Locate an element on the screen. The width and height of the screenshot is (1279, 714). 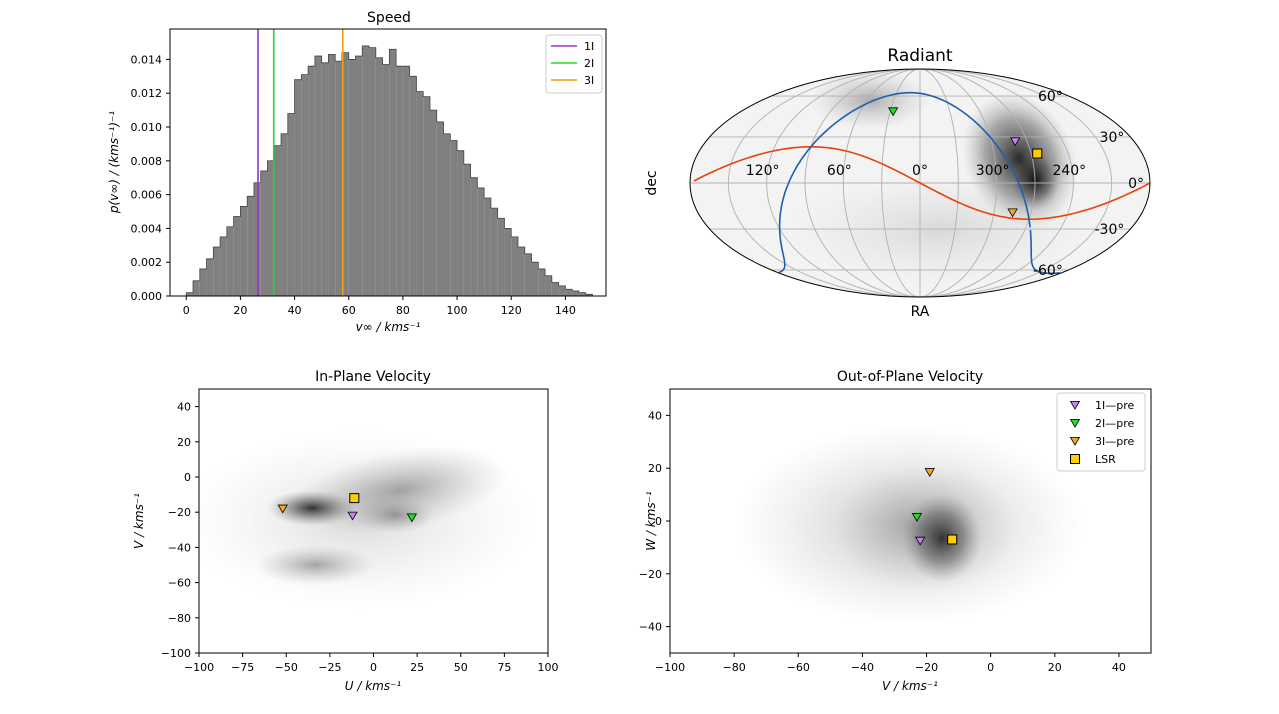
out-of-plane-x-tick-label: 40 is located at coordinates (1119, 667).